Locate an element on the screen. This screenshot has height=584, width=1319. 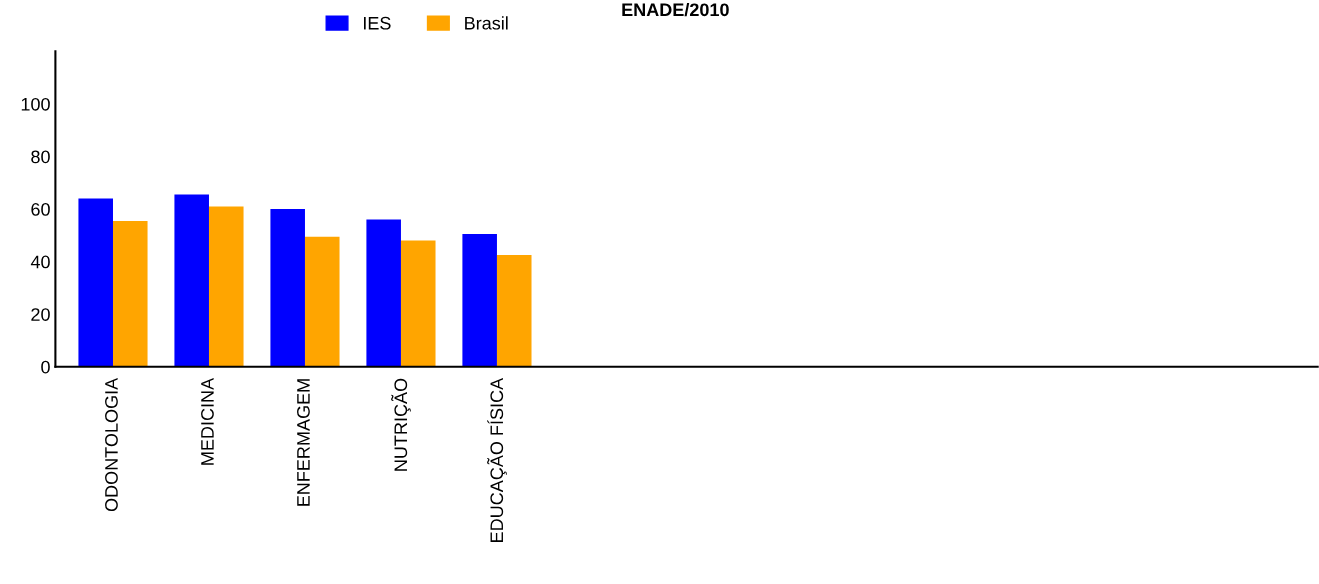
y-tick-label: 20 is located at coordinates (40, 314).